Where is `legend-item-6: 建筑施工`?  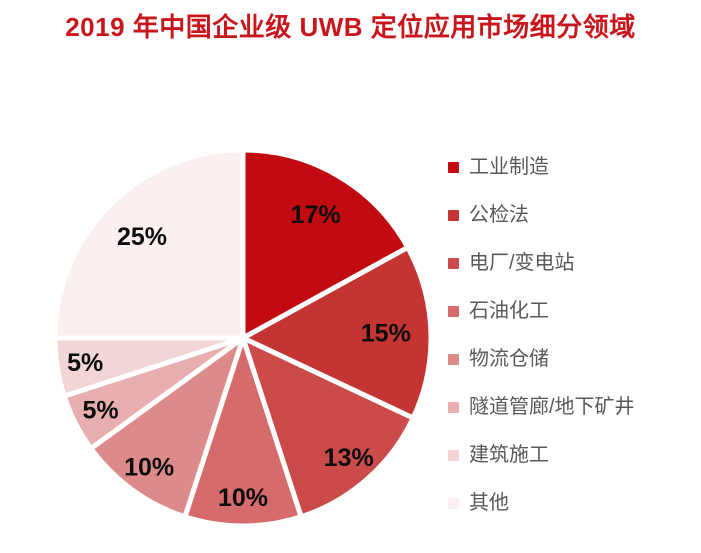 legend-item-6: 建筑施工 is located at coordinates (541, 455).